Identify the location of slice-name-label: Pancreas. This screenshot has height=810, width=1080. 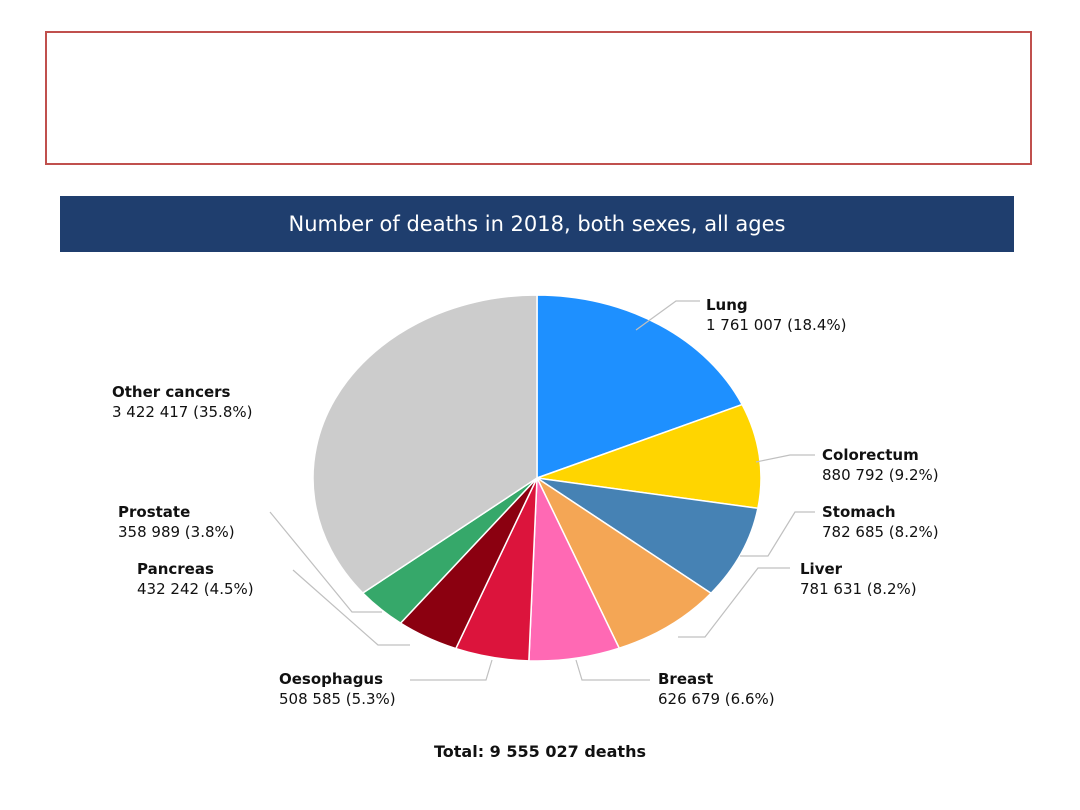
(175, 569).